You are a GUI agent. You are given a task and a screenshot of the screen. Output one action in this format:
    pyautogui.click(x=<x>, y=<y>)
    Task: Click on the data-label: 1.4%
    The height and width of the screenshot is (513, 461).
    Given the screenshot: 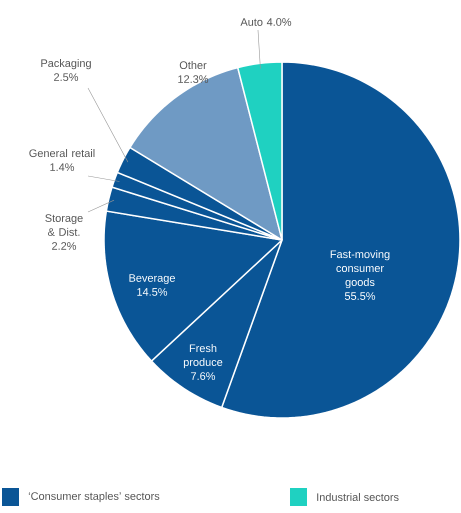 What is the action you would take?
    pyautogui.click(x=62, y=167)
    